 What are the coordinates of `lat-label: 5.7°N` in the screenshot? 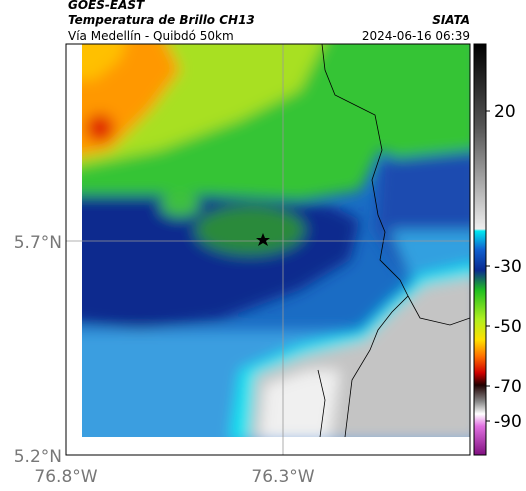 It's located at (38, 243).